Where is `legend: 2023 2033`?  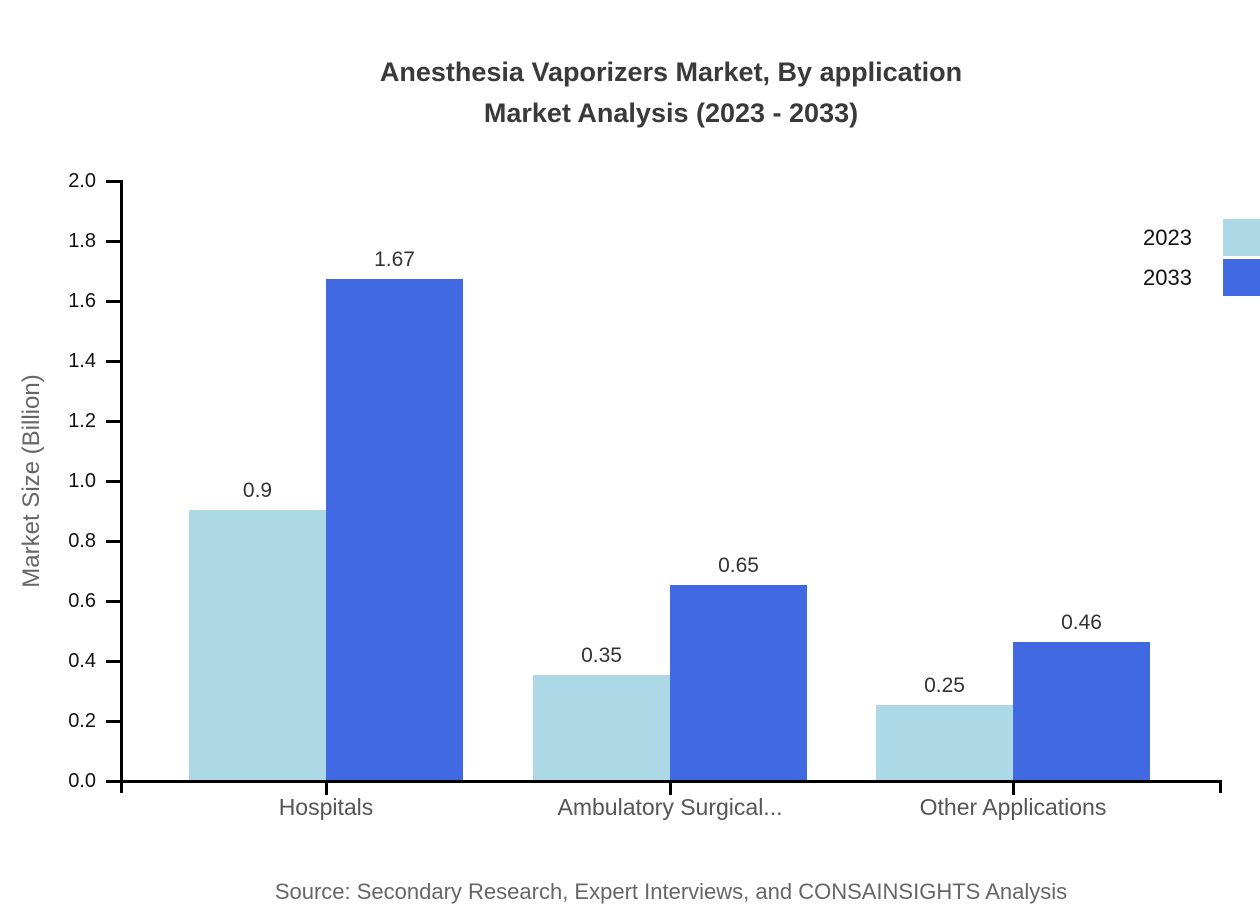 legend: 2023 2033 is located at coordinates (1201, 259).